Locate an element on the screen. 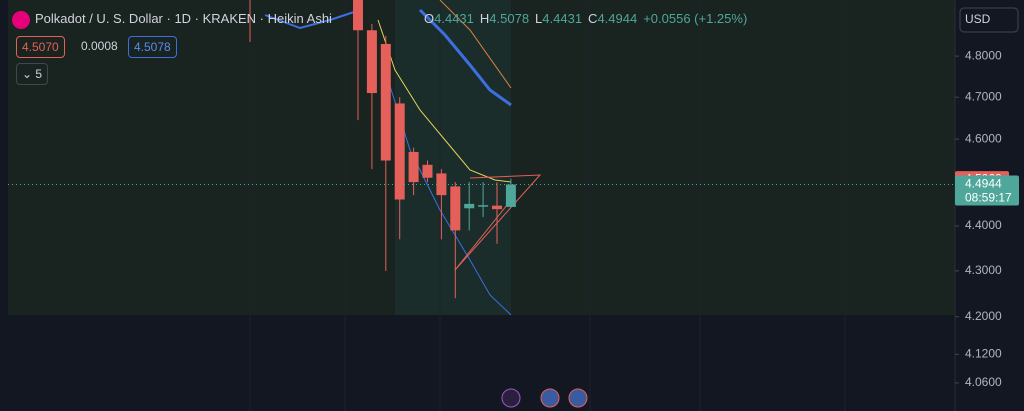 This screenshot has height=411, width=1024. ohlc-key: H is located at coordinates (484, 18).